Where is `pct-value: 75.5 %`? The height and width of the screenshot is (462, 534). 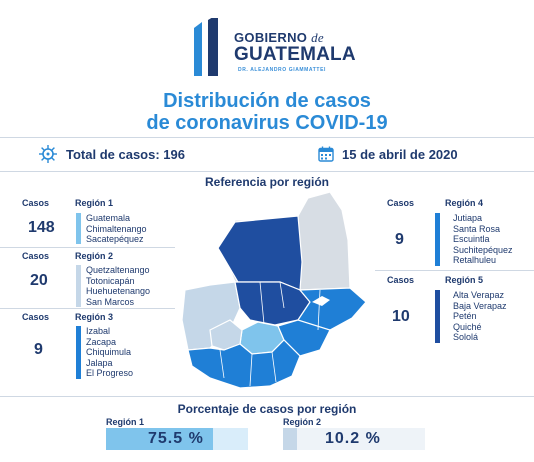
pct-value: 75.5 % is located at coordinates (176, 438).